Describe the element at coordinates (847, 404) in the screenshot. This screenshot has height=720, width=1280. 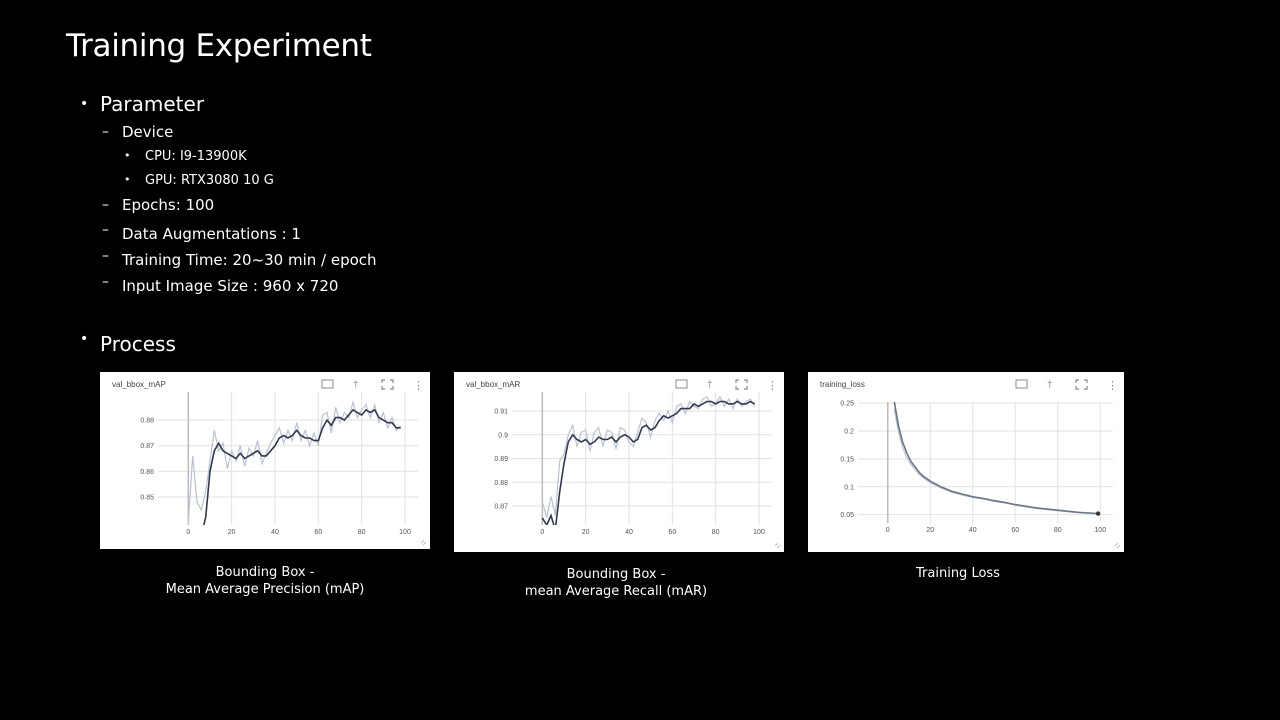
I see `y-tick-label: 0.25` at that location.